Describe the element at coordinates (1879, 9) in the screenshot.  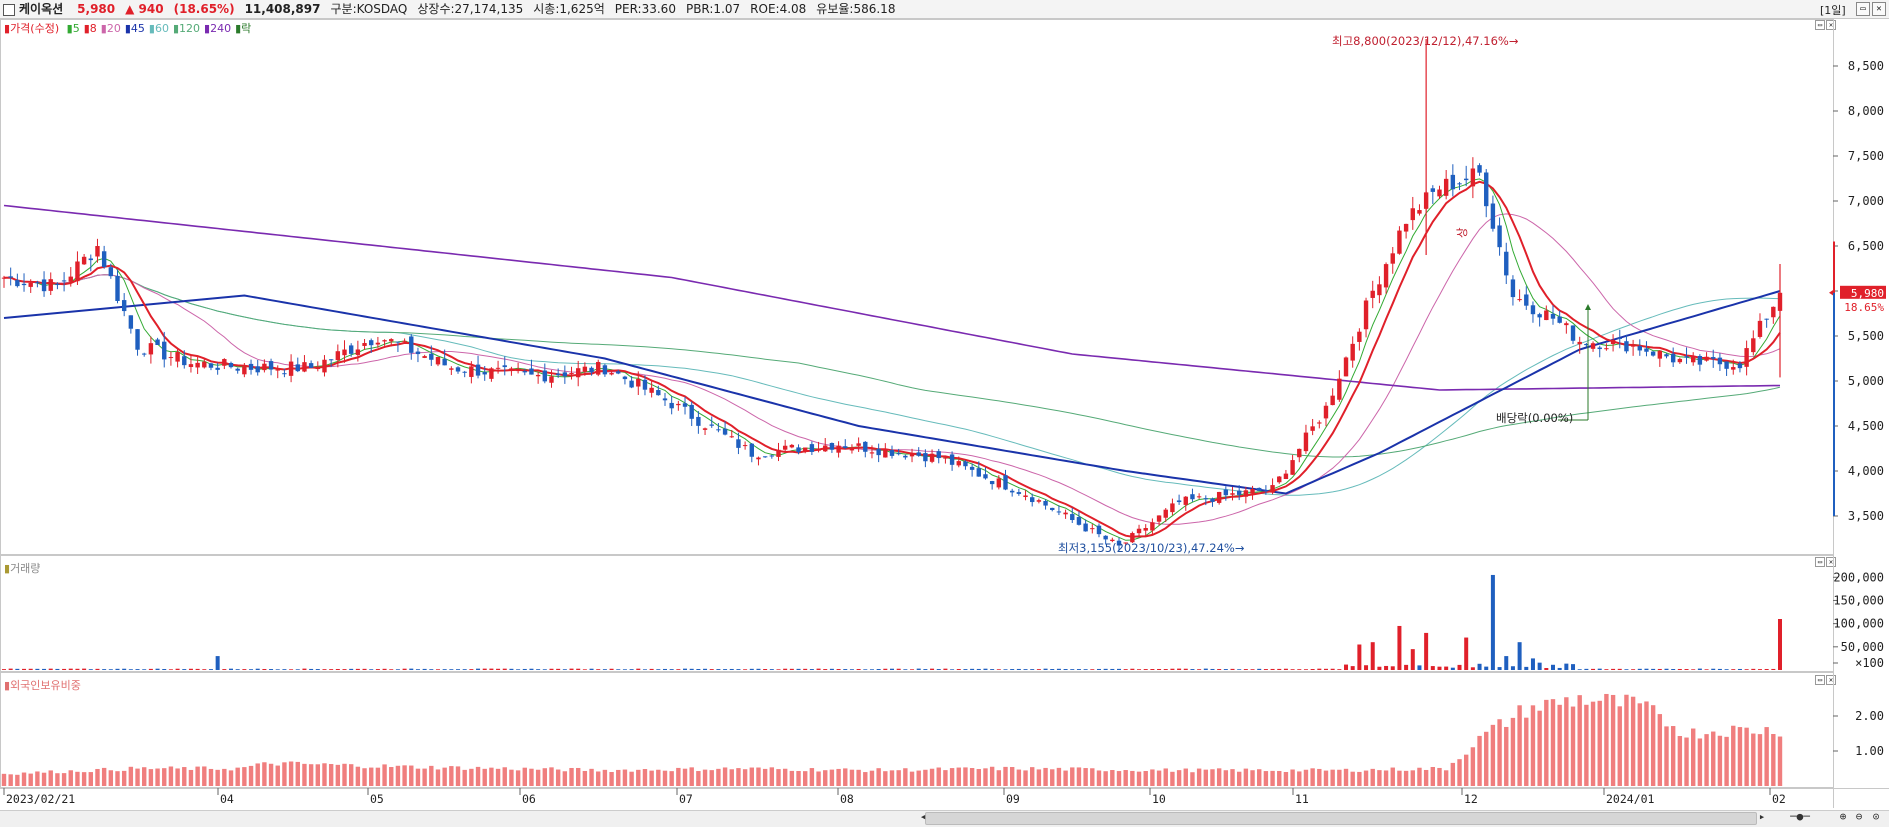
I see `close-icon: ✕` at that location.